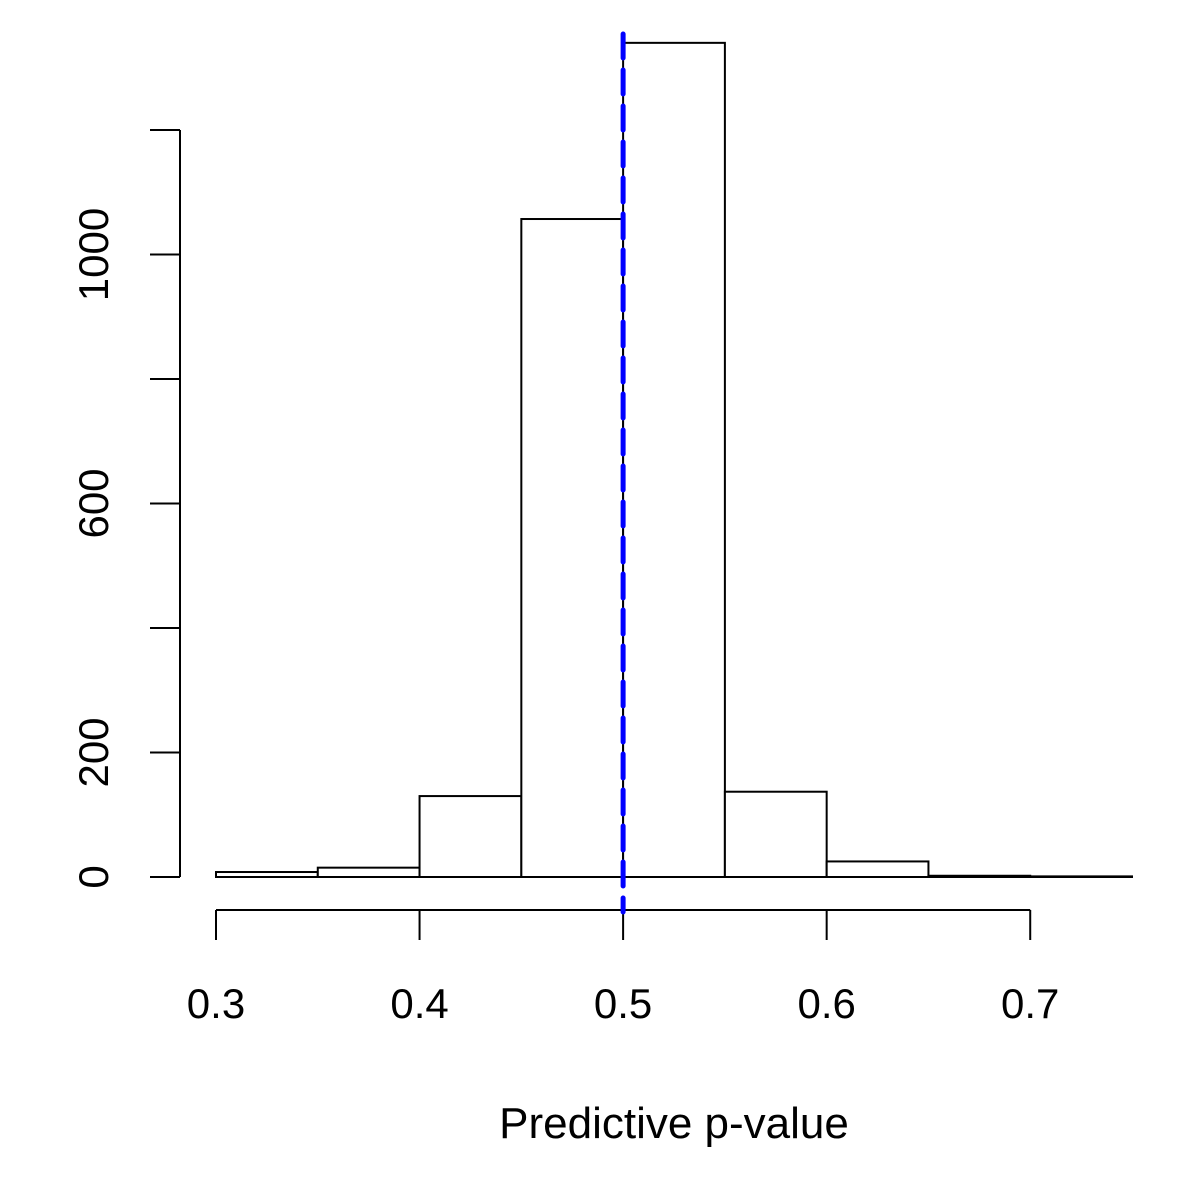  What do you see at coordinates (93, 752) in the screenshot?
I see `y-tick-label: 200` at bounding box center [93, 752].